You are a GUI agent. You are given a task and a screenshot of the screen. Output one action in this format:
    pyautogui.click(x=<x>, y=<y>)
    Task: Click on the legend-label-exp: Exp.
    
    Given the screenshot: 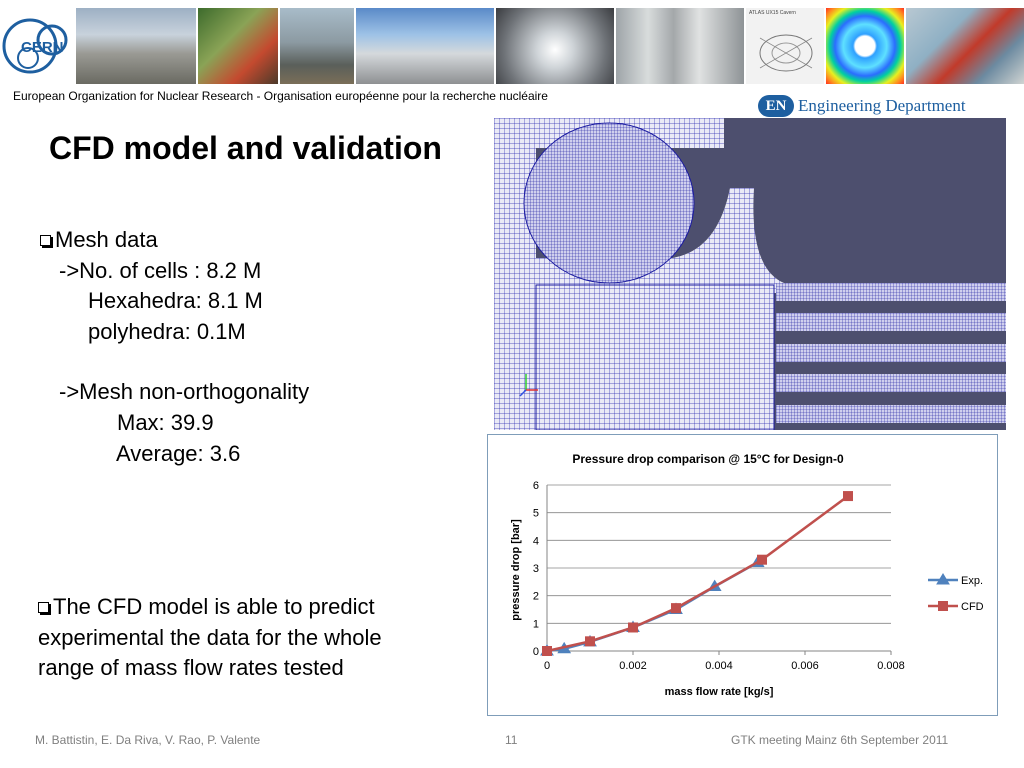 What is the action you would take?
    pyautogui.click(x=972, y=581)
    